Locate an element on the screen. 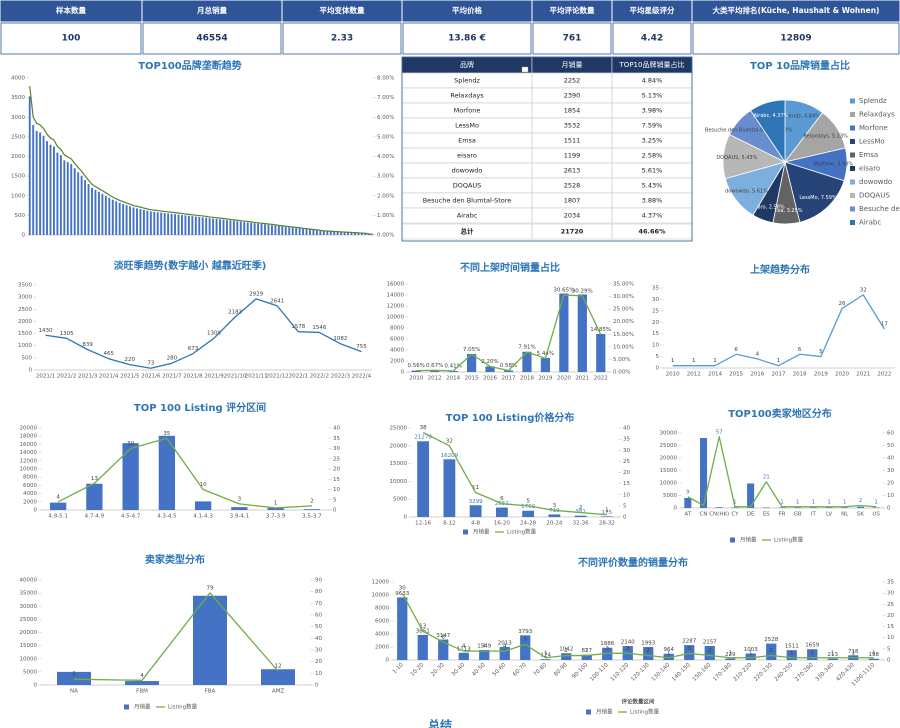 The image size is (900, 728). y2-tick-label: 25 is located at coordinates (890, 605).